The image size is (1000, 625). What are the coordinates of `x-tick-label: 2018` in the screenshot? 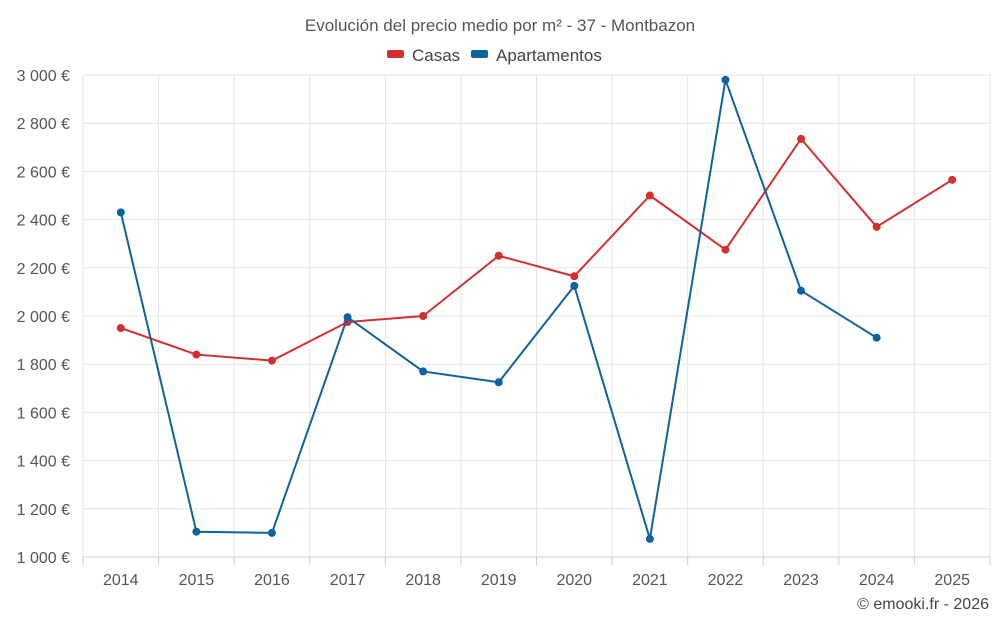 It's located at (423, 580).